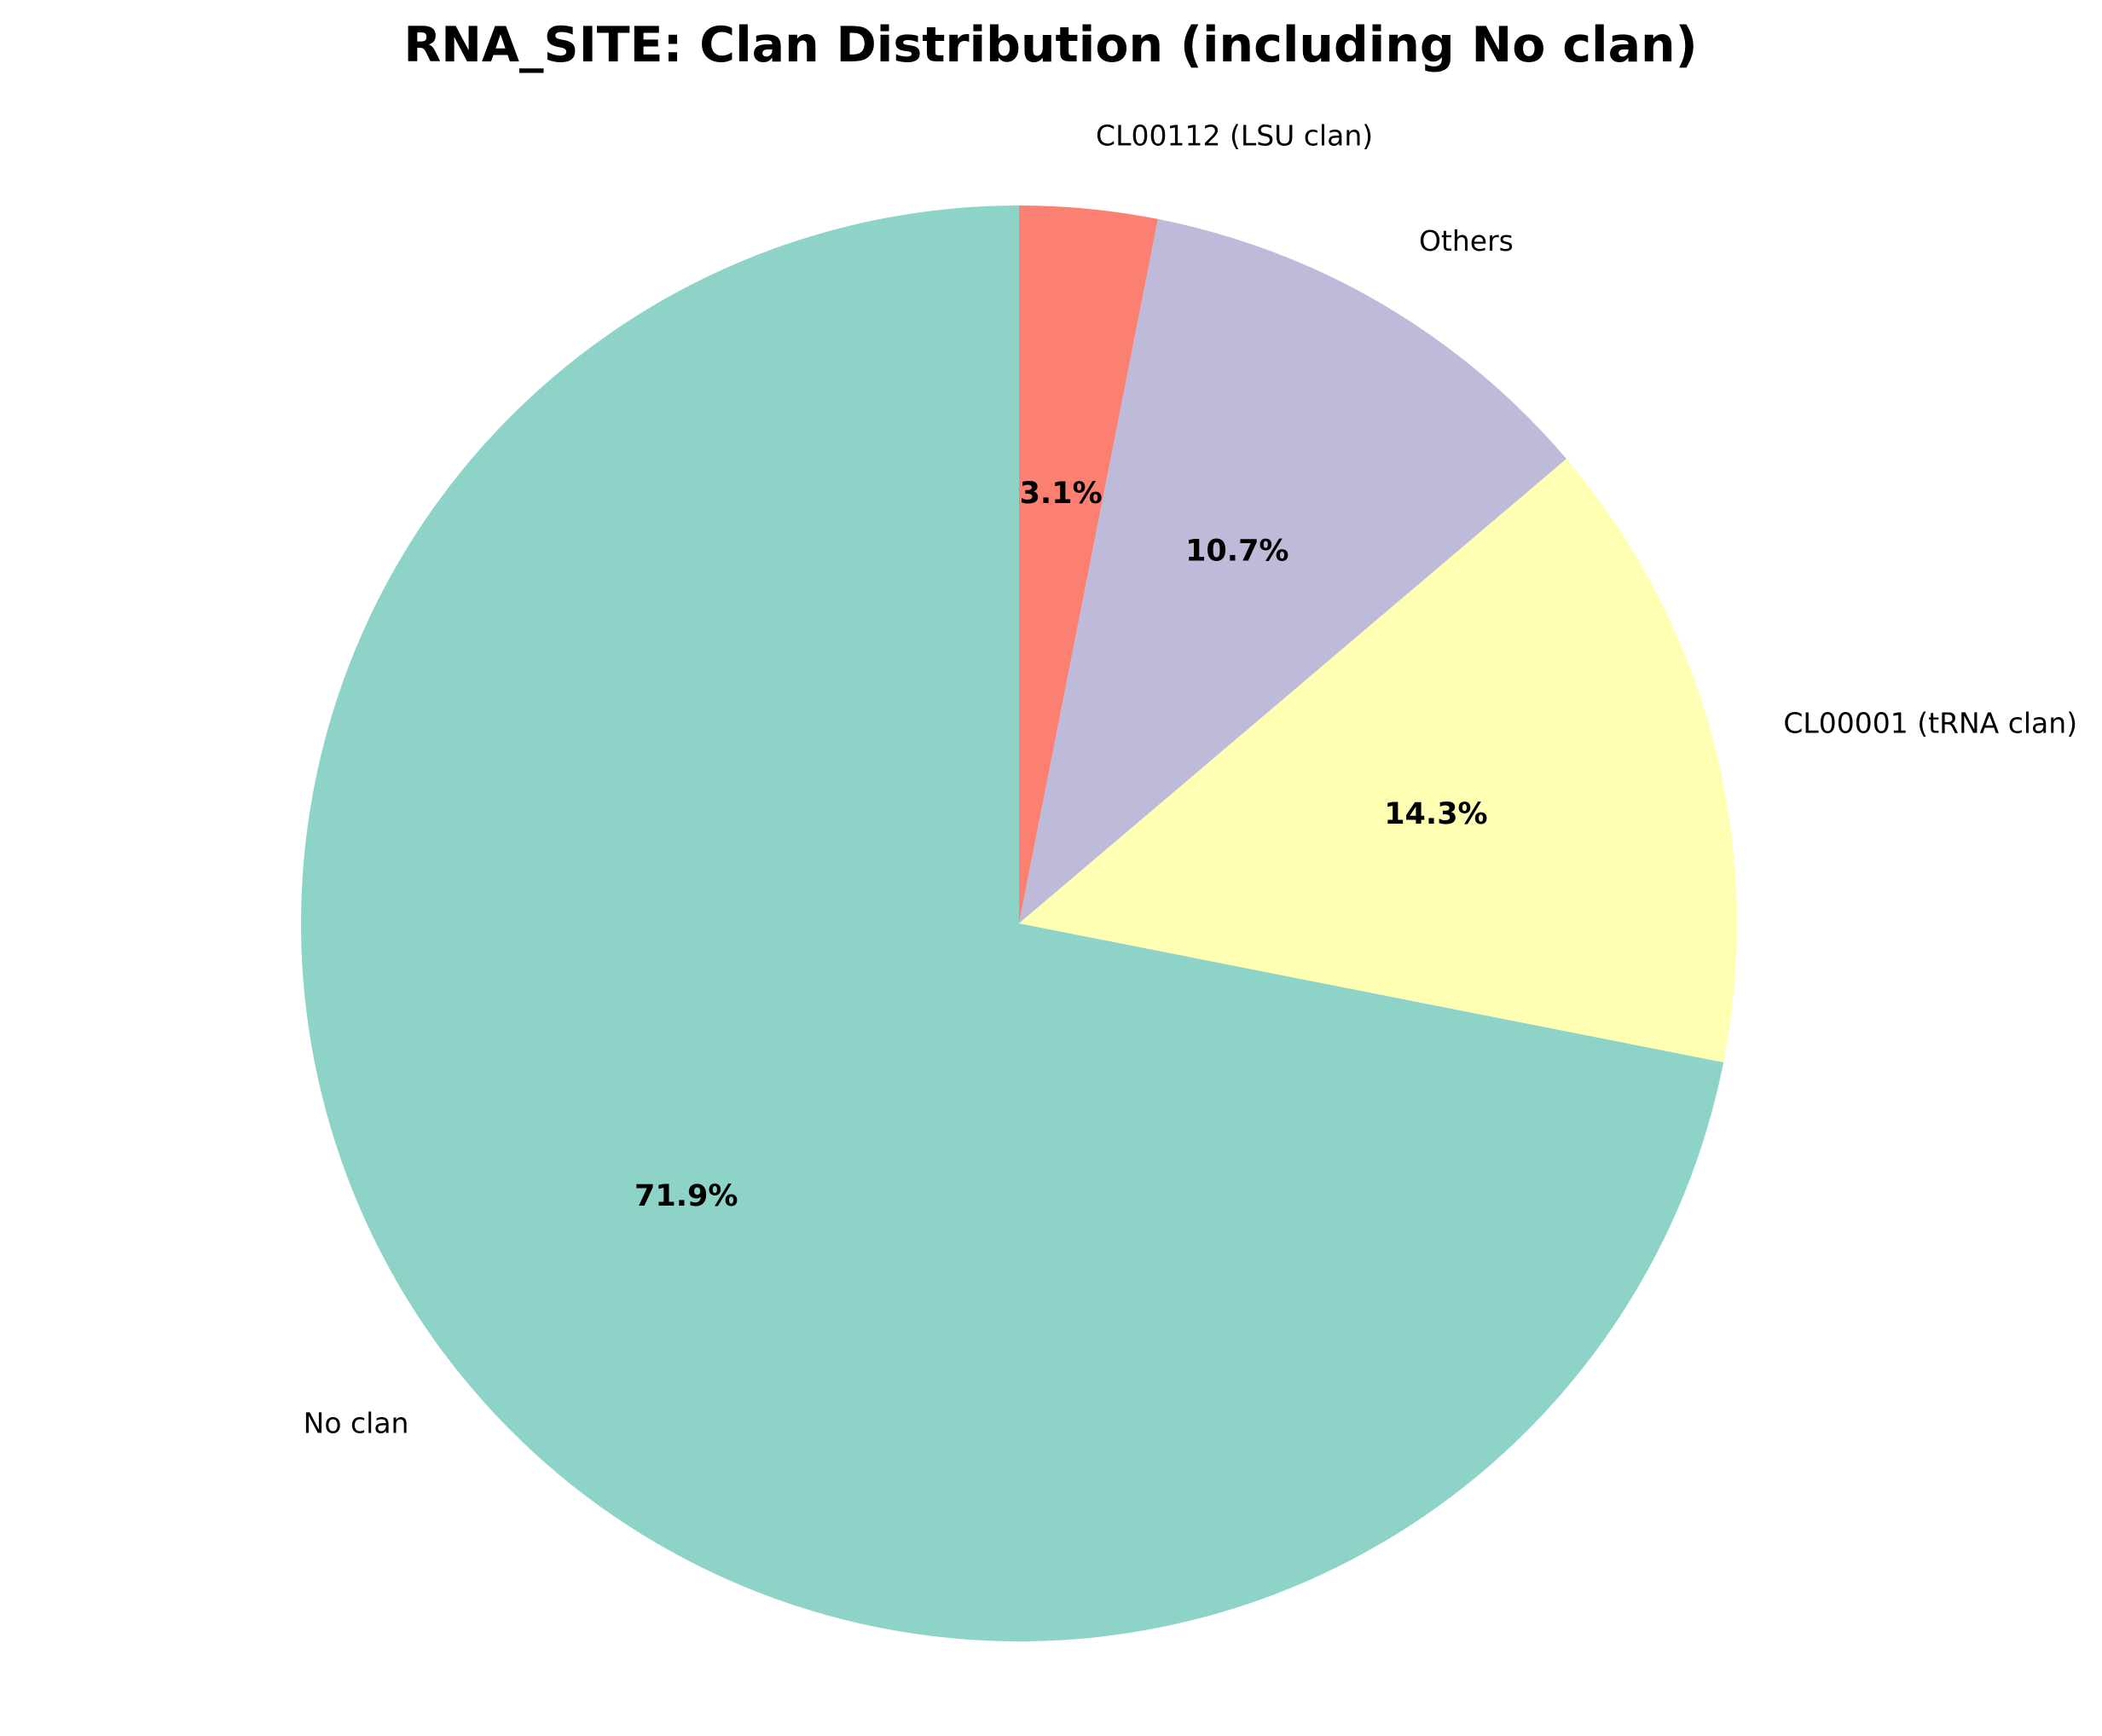  Describe the element at coordinates (356, 1423) in the screenshot. I see `slice-category-label: No clan` at that location.